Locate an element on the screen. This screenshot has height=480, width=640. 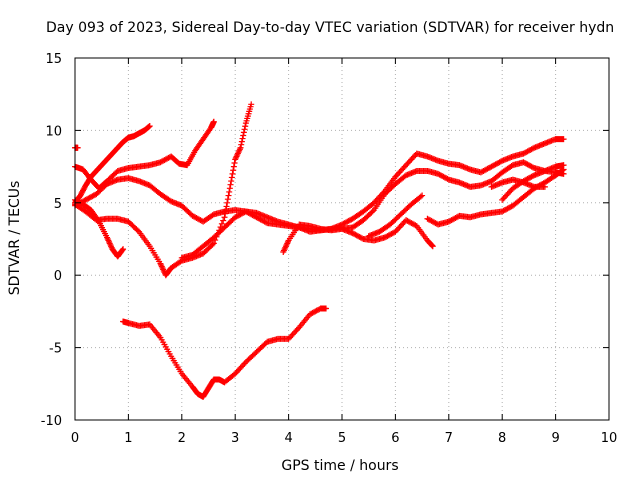
x-tick-label: 6 is located at coordinates (395, 438).